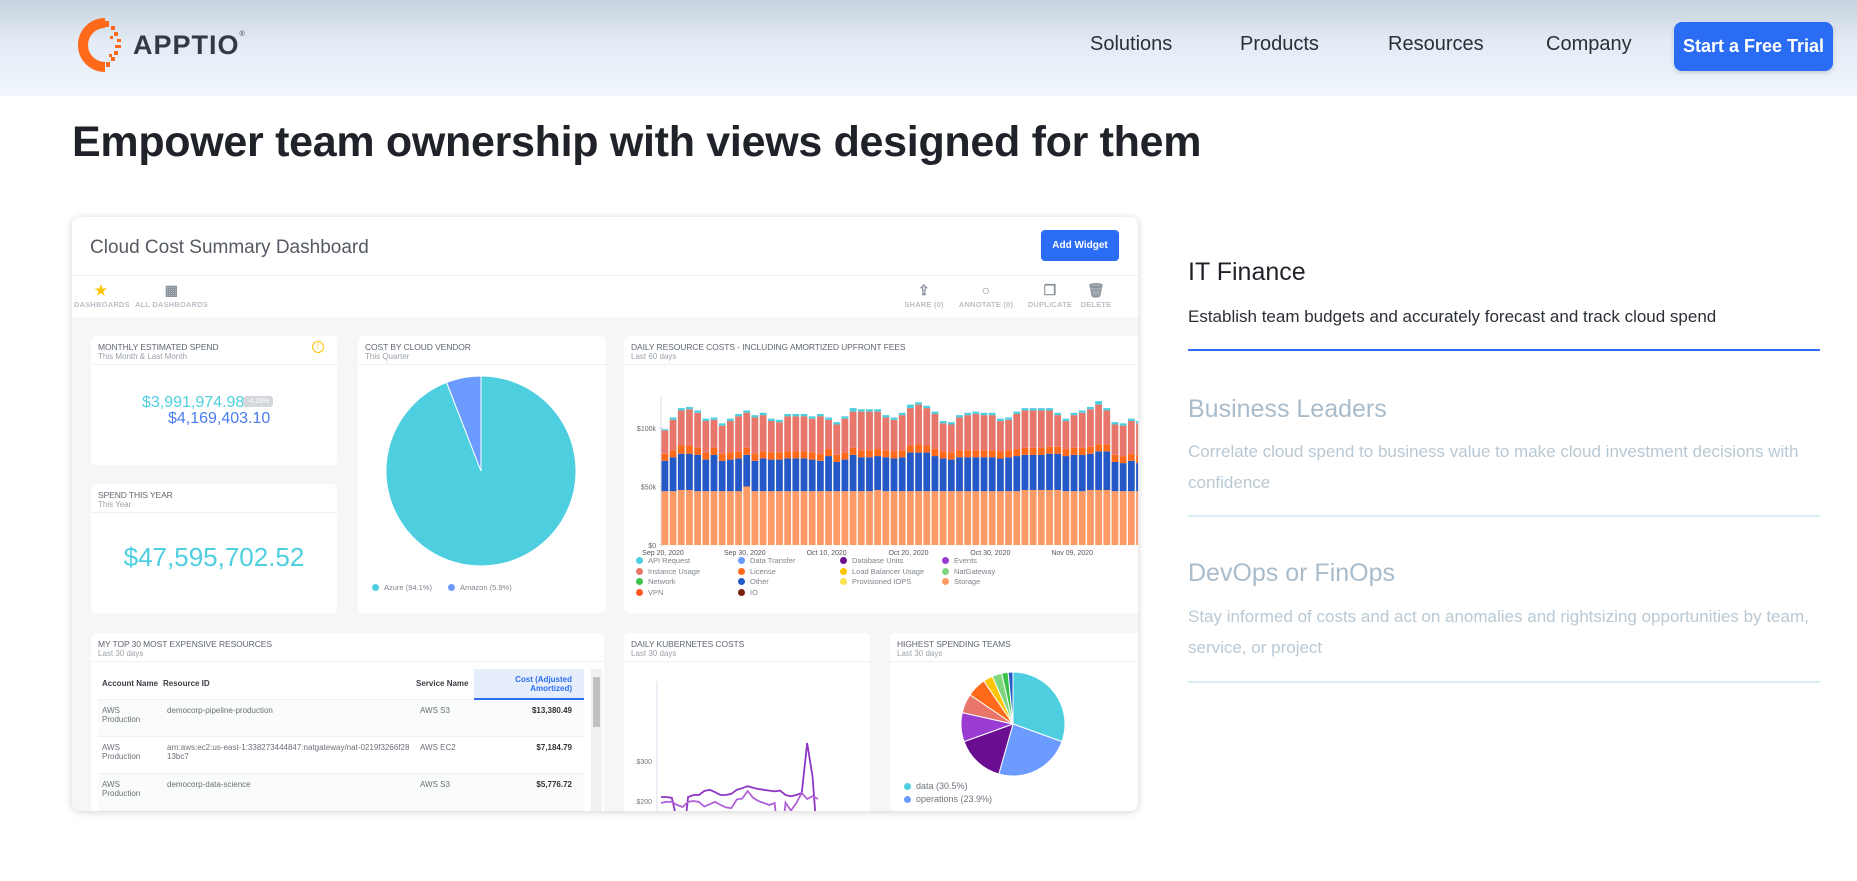 The image size is (1857, 881). What do you see at coordinates (130, 684) in the screenshot?
I see `col-account: Account Name` at bounding box center [130, 684].